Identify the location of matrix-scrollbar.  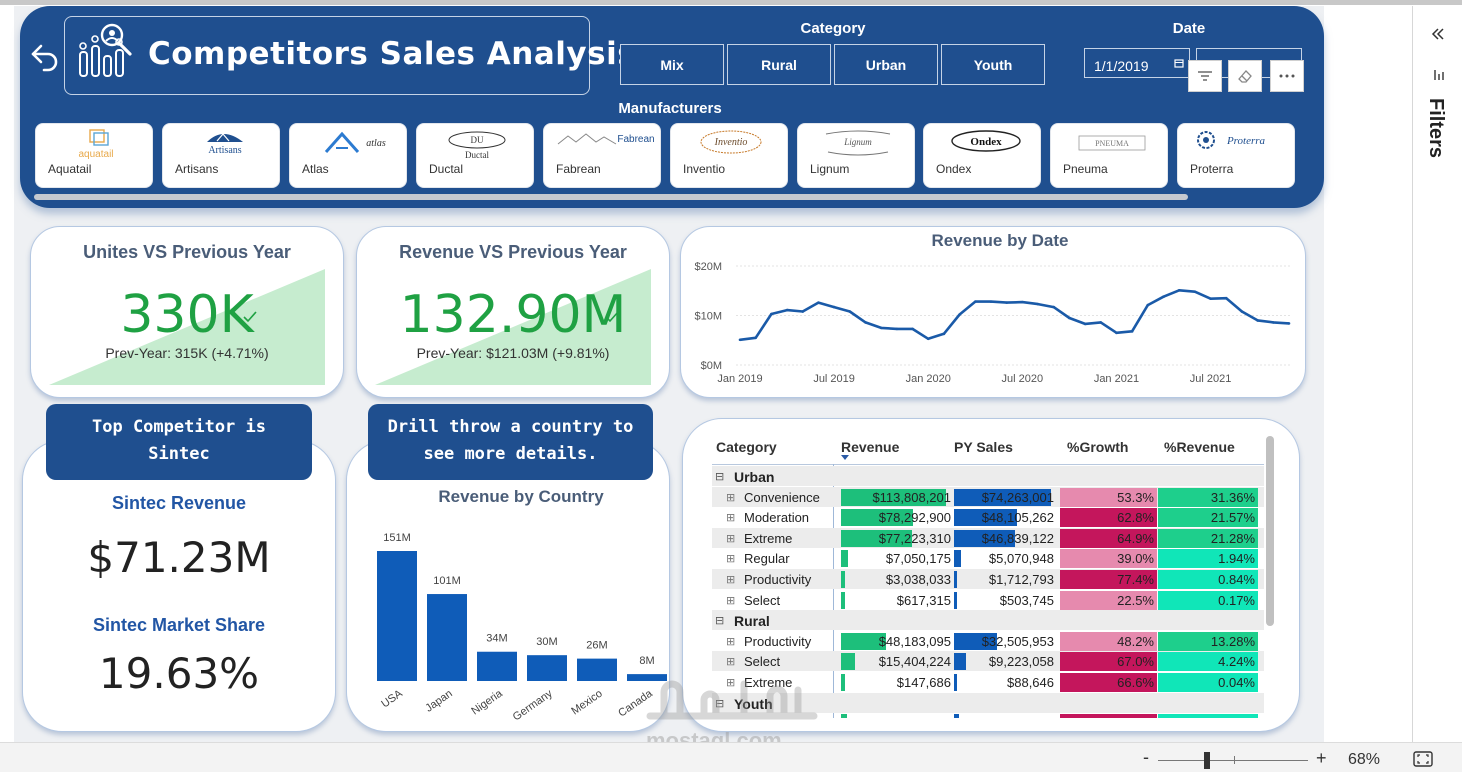
(1270, 531).